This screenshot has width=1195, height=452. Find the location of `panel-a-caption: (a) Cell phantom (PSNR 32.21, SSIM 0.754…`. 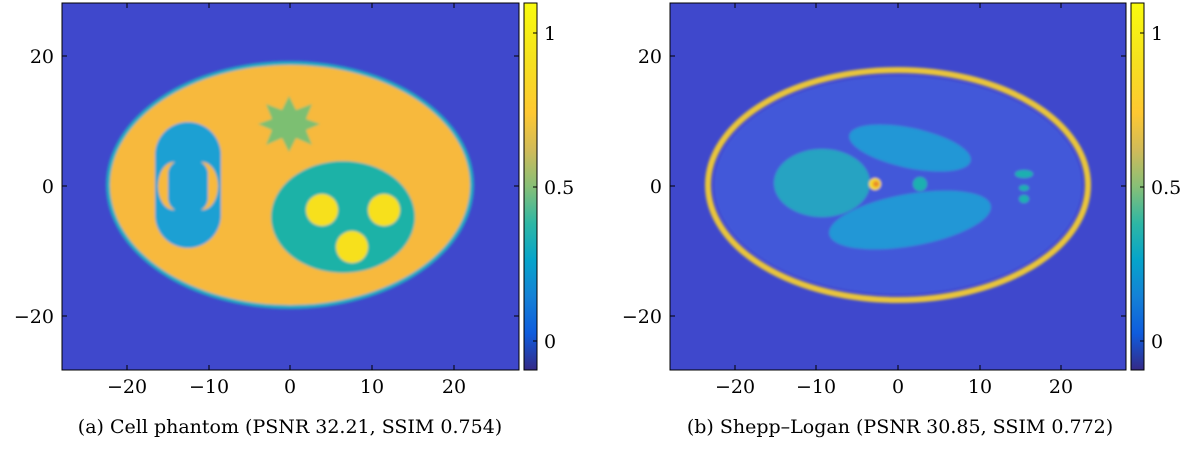

panel-a-caption: (a) Cell phantom (PSNR 32.21, SSIM 0.754… is located at coordinates (290, 427).